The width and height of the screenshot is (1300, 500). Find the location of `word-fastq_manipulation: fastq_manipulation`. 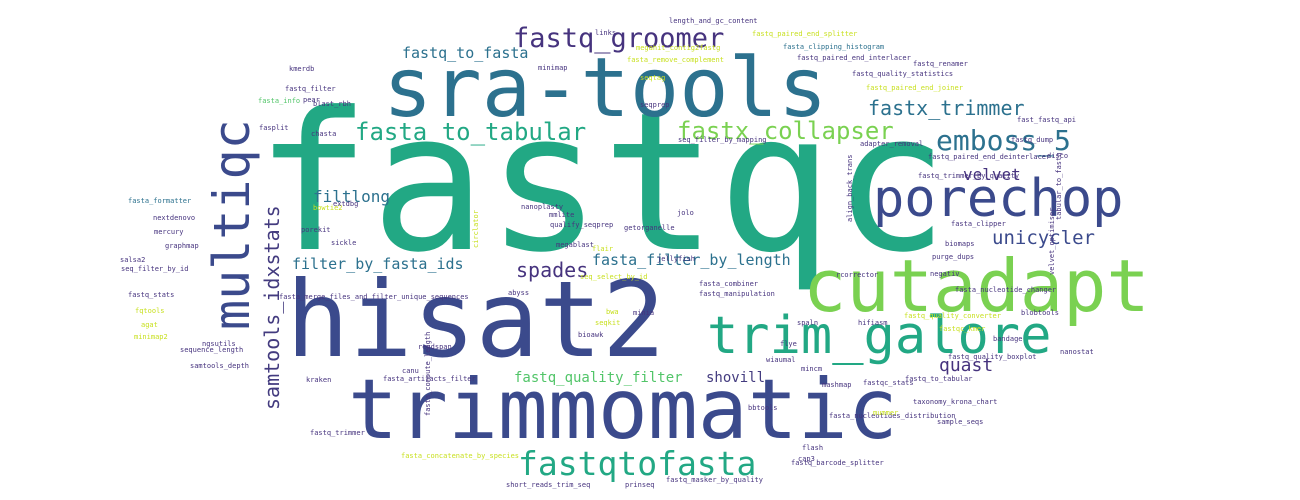

word-fastq_manipulation: fastq_manipulation is located at coordinates (737, 294).